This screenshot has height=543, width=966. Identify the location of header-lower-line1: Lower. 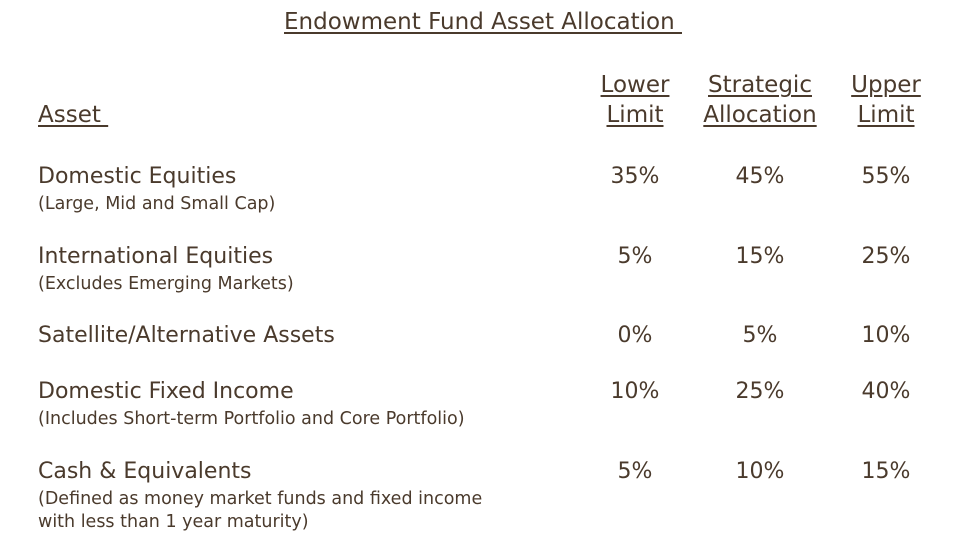
(635, 85).